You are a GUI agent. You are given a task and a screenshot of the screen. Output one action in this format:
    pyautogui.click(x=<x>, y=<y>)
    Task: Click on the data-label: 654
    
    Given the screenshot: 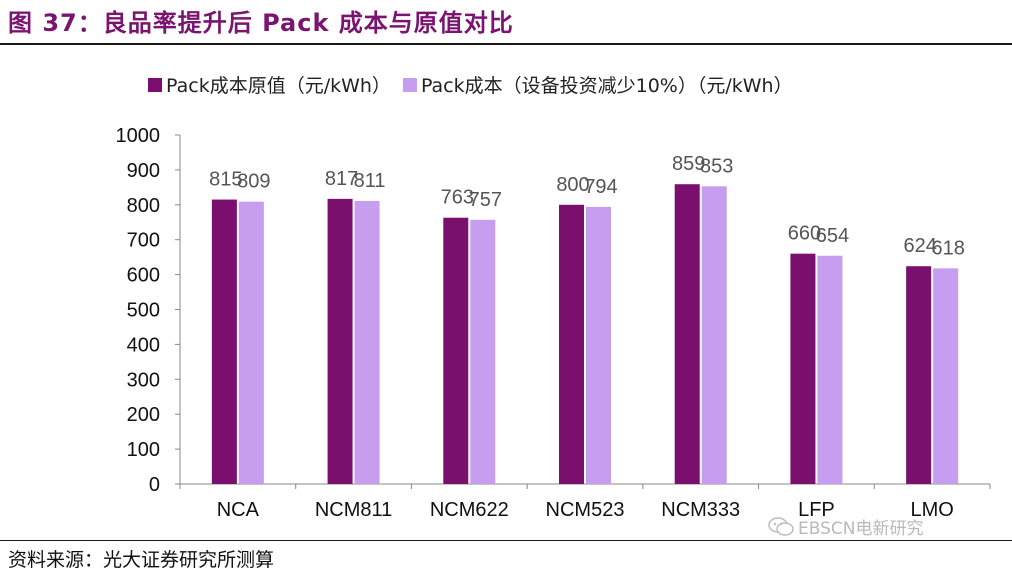 What is the action you would take?
    pyautogui.click(x=832, y=236)
    